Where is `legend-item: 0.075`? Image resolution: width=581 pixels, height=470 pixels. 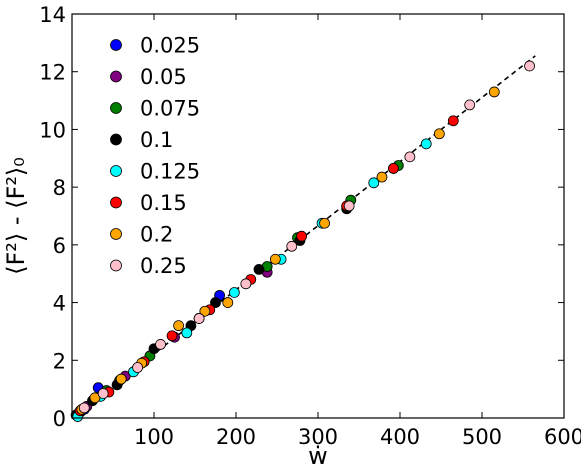 legend-item: 0.075 is located at coordinates (155, 109).